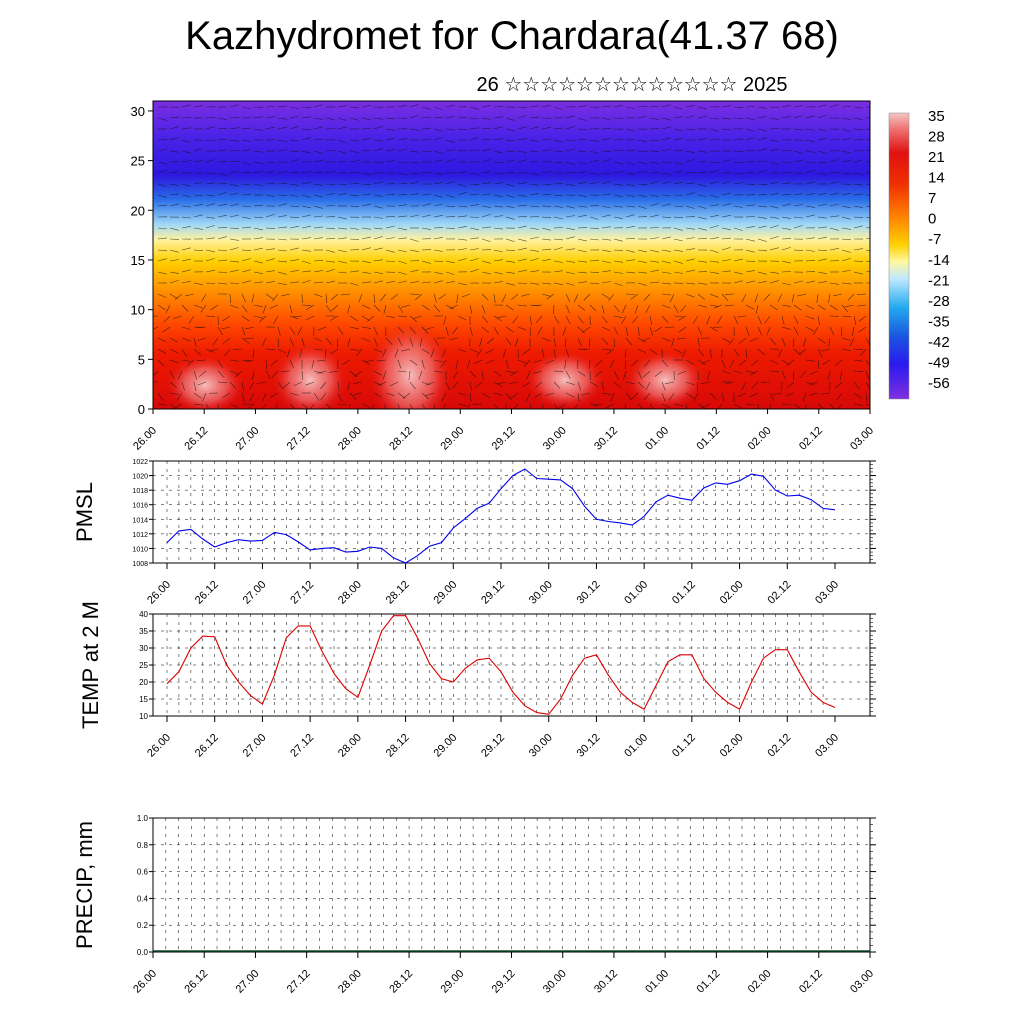 Image resolution: width=1024 pixels, height=1024 pixels. What do you see at coordinates (196, 982) in the screenshot?
I see `panel4-xtick-label-1: 26.12` at bounding box center [196, 982].